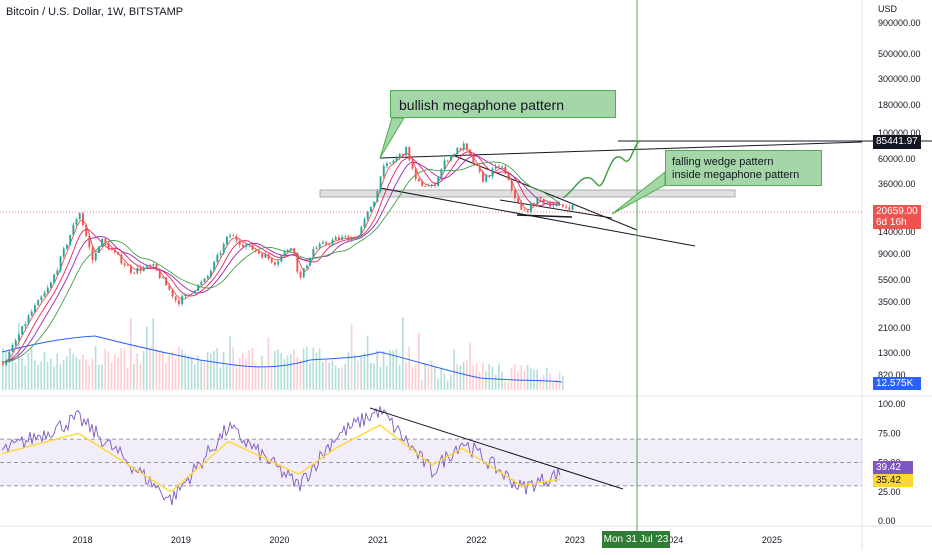 Image resolution: width=932 pixels, height=555 pixels. Describe the element at coordinates (181, 540) in the screenshot. I see `time-tick-label: 2019` at that location.